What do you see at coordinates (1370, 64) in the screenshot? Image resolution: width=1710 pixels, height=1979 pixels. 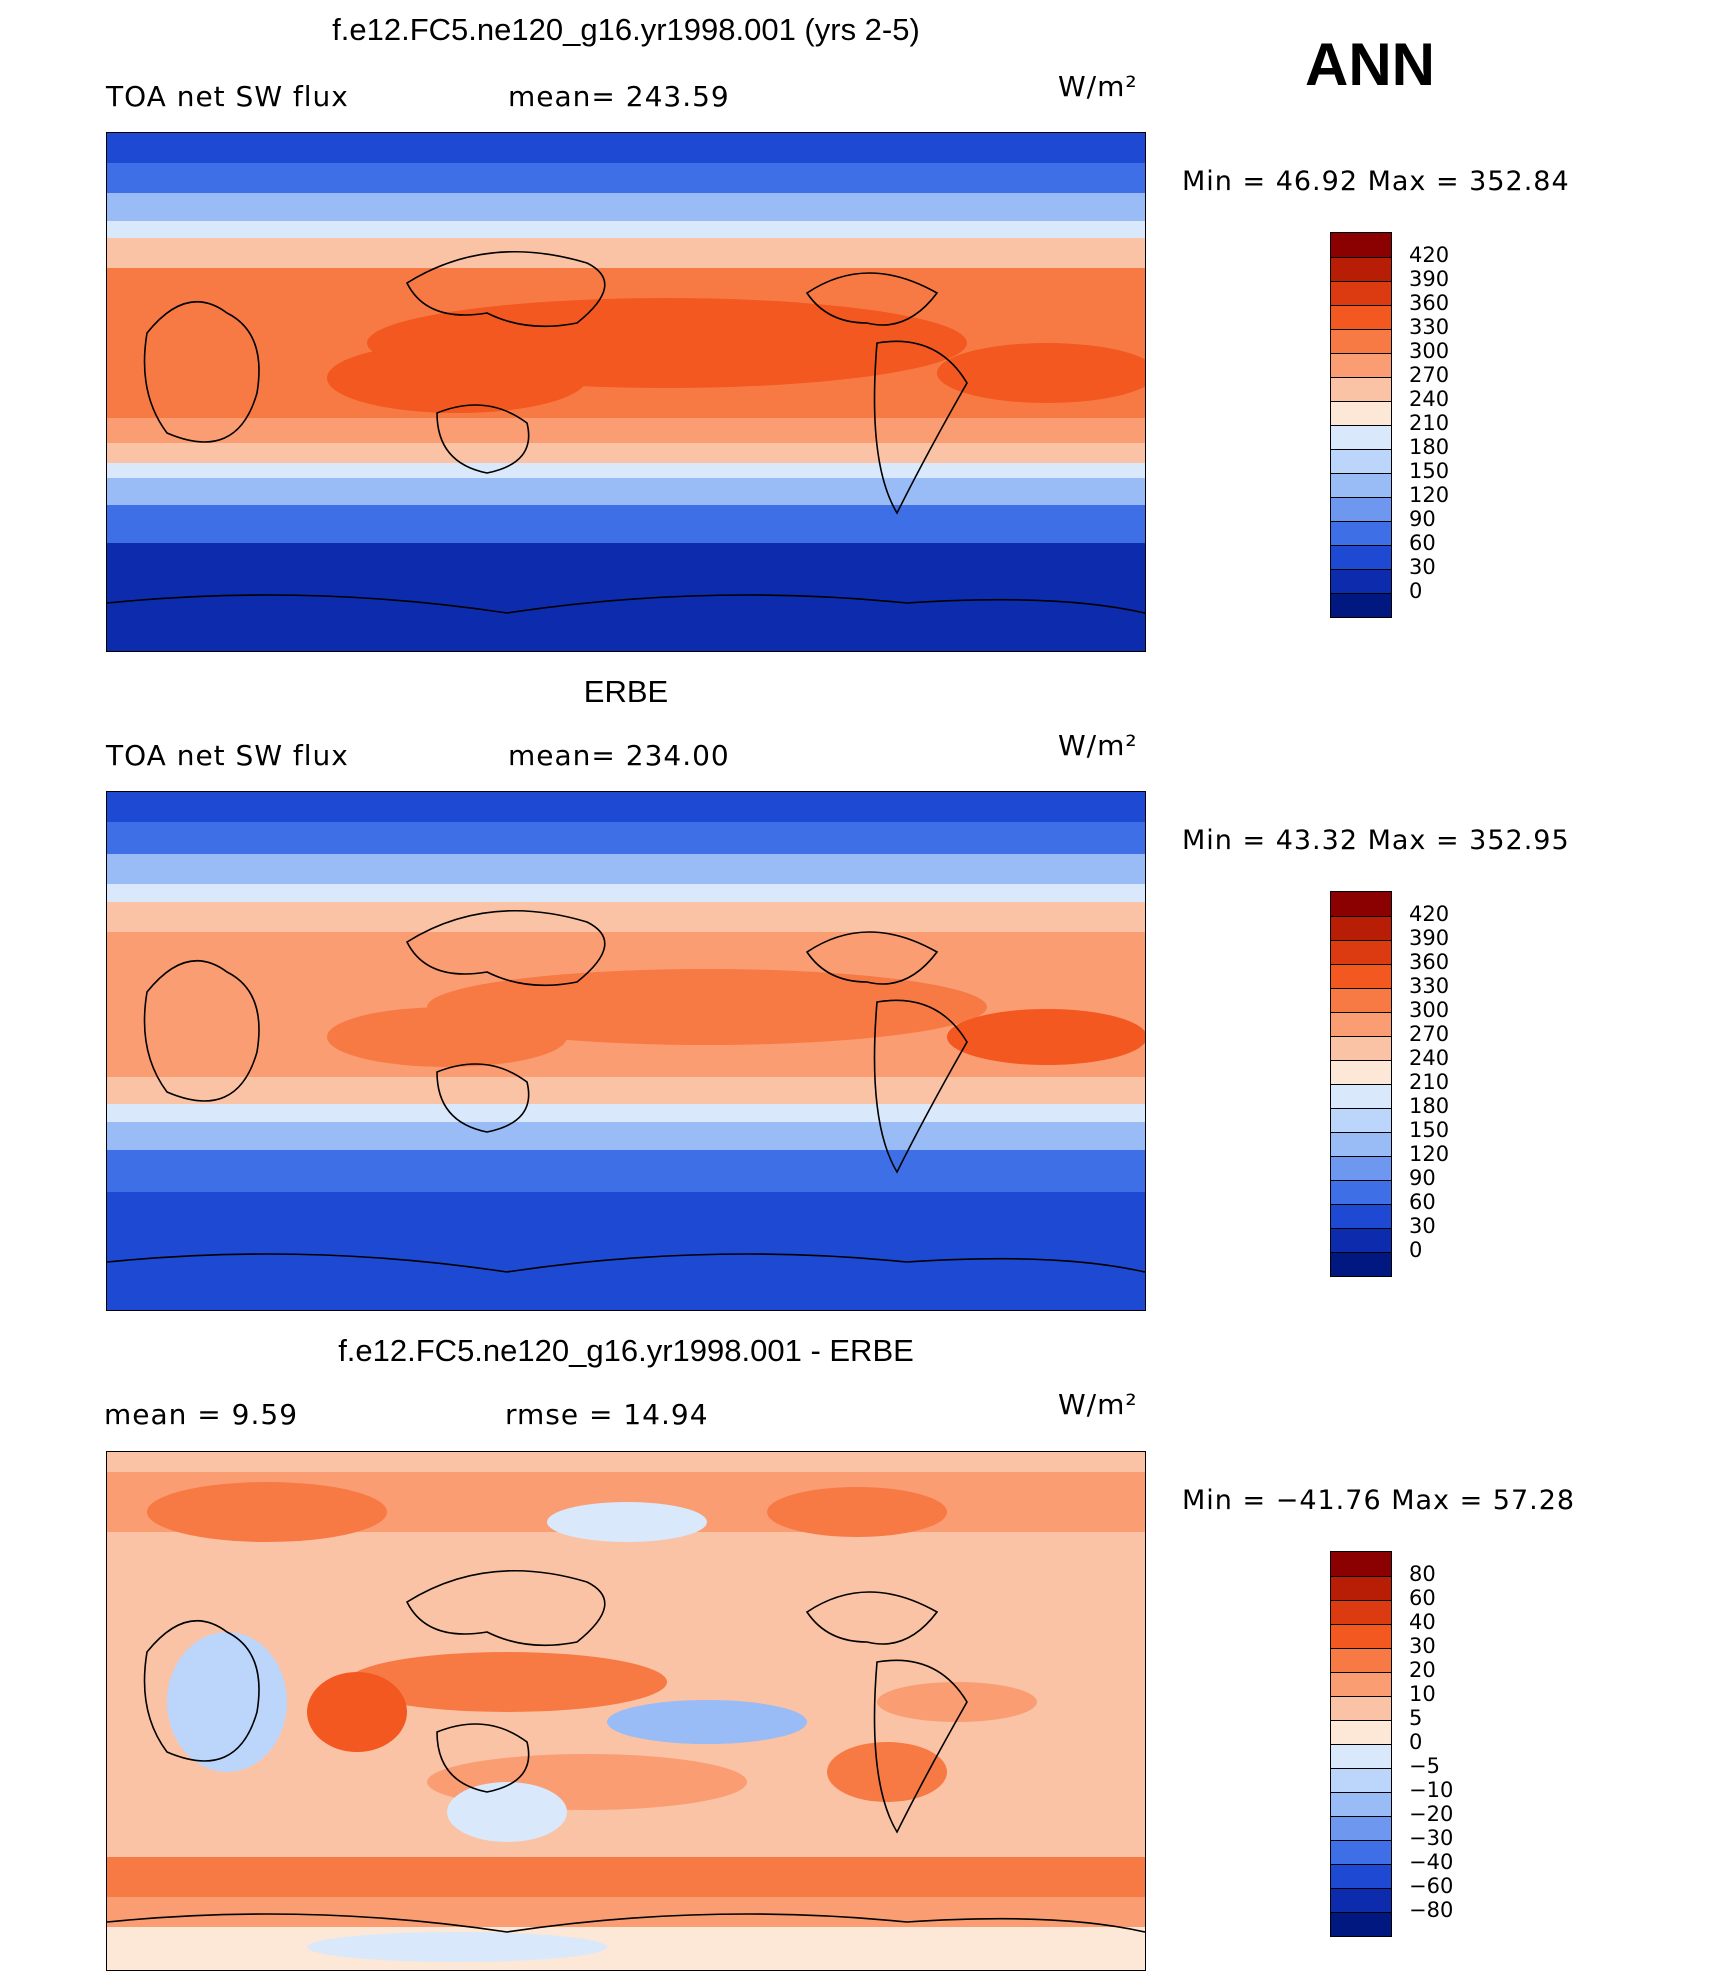 I see `season-label: ANN` at bounding box center [1370, 64].